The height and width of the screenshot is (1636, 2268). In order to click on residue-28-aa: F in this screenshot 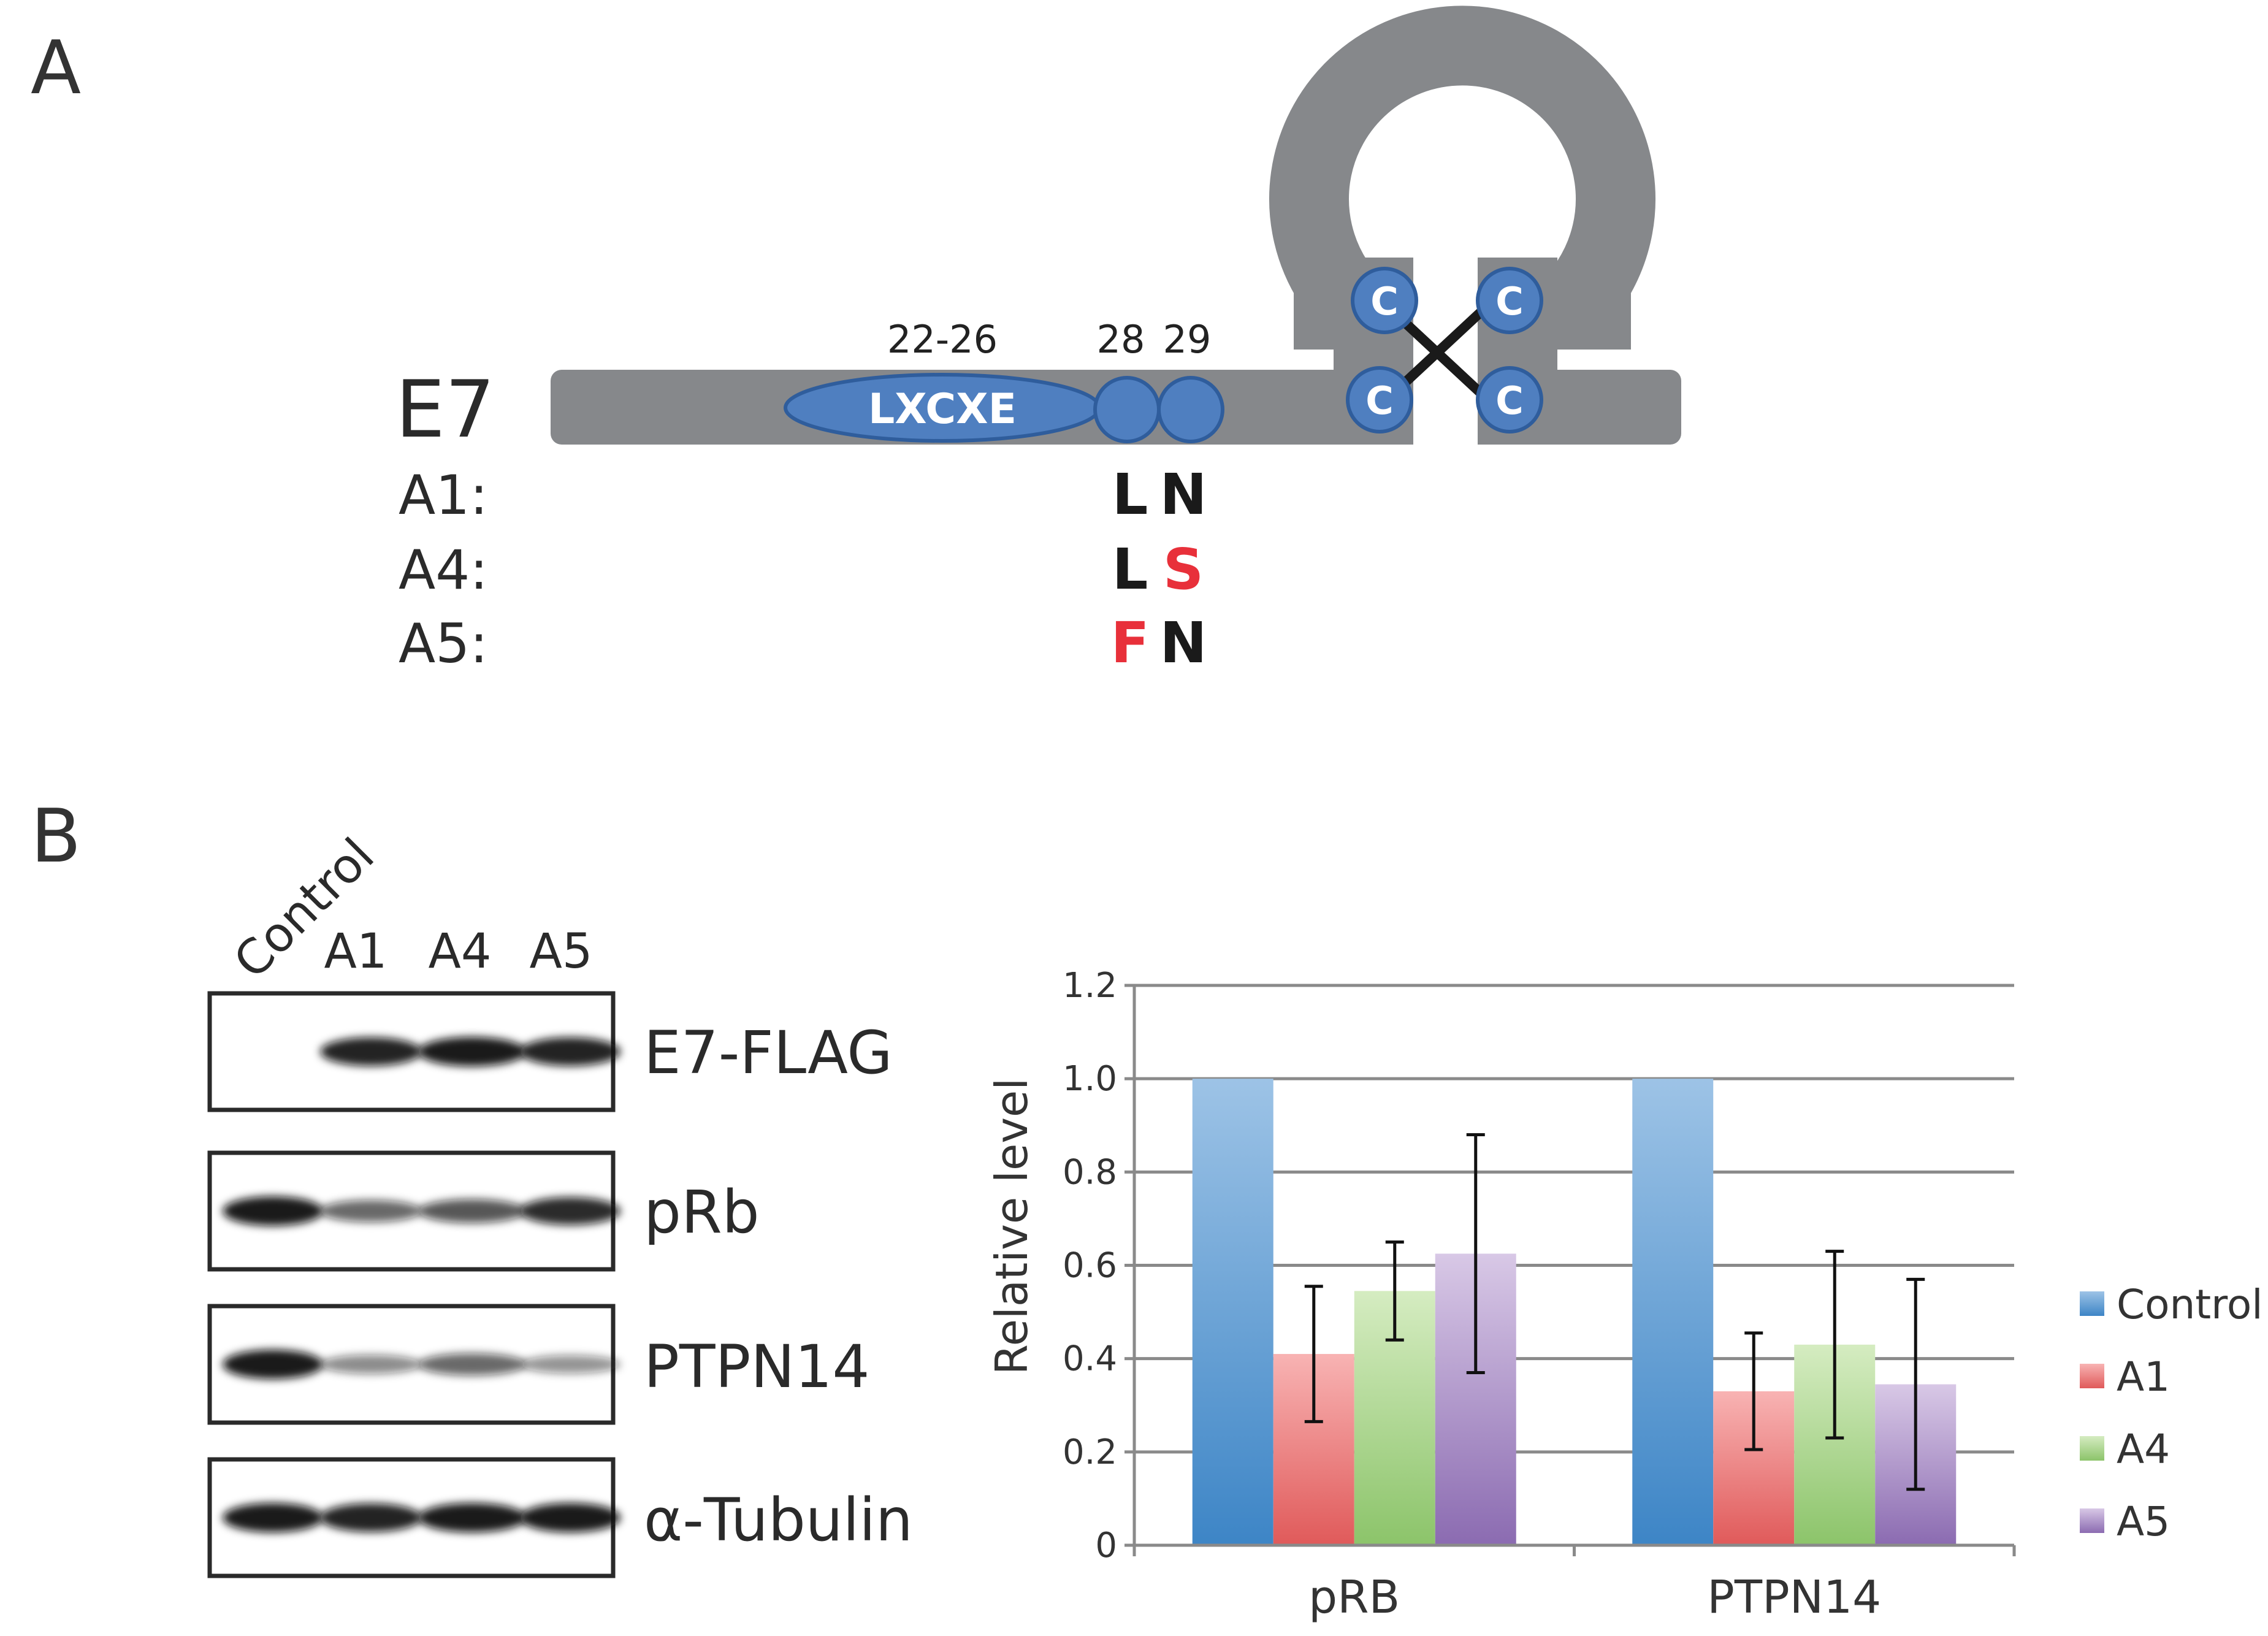, I will do `click(1130, 643)`.